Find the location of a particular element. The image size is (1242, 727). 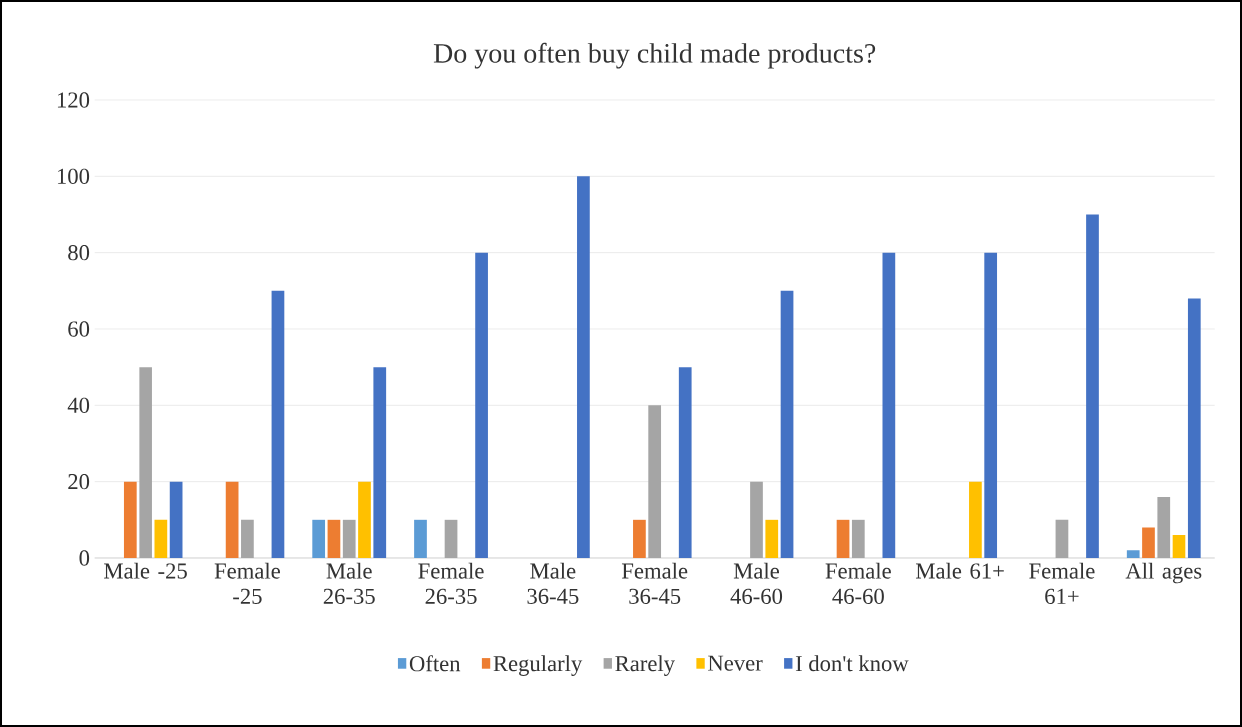

x-tick-label: Male 46-60 is located at coordinates (756, 583).